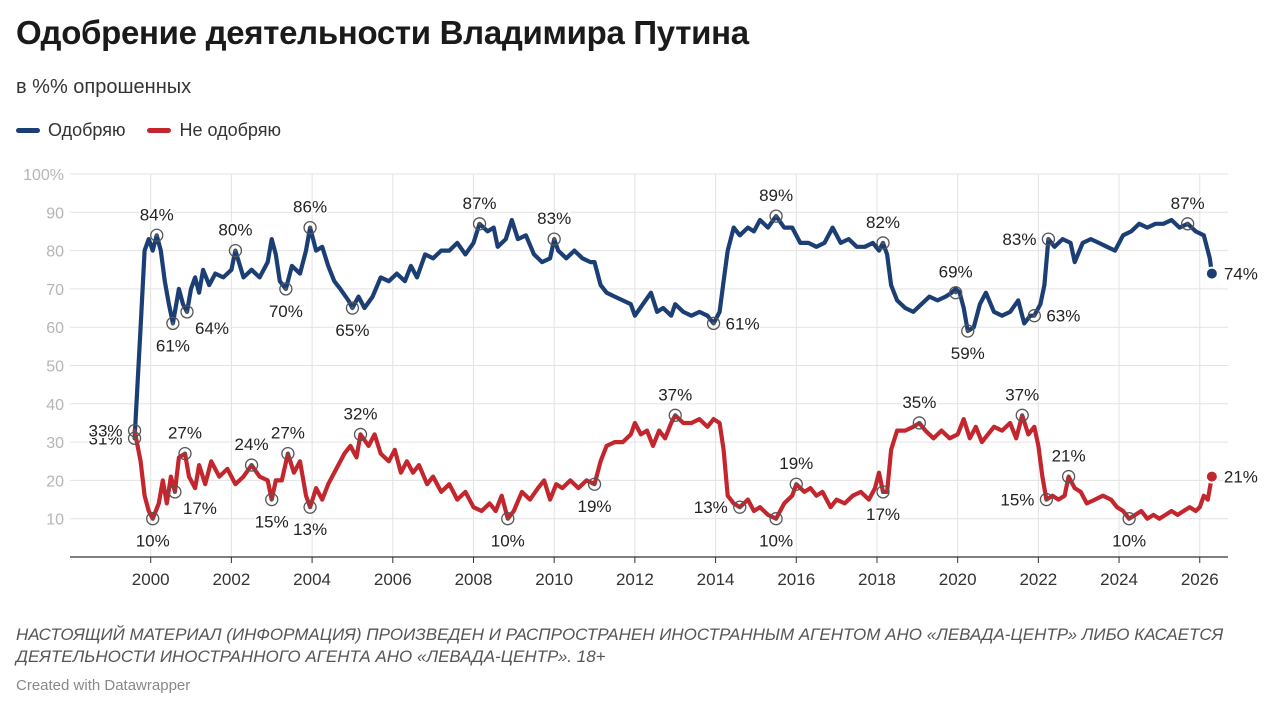 This screenshot has height=714, width=1280. I want to click on y-tick-label: 30, so click(55, 443).